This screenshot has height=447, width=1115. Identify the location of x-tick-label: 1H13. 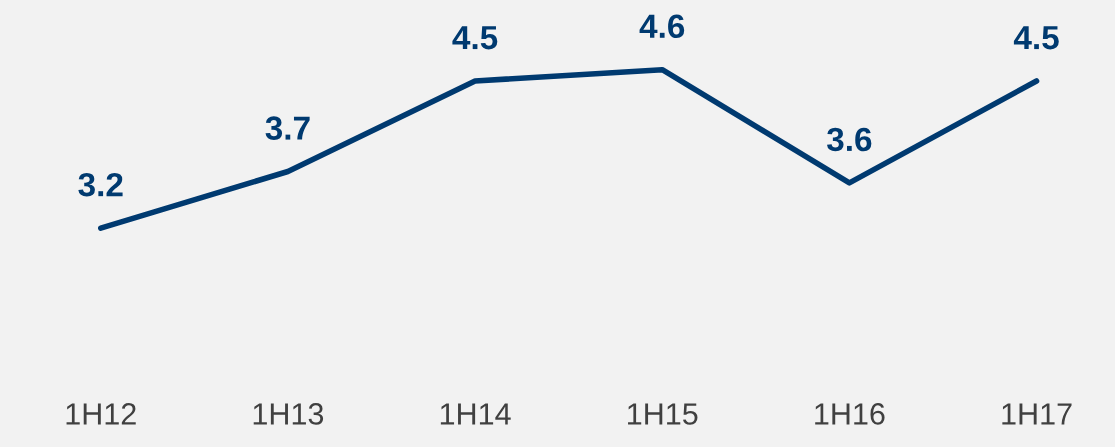
(288, 414).